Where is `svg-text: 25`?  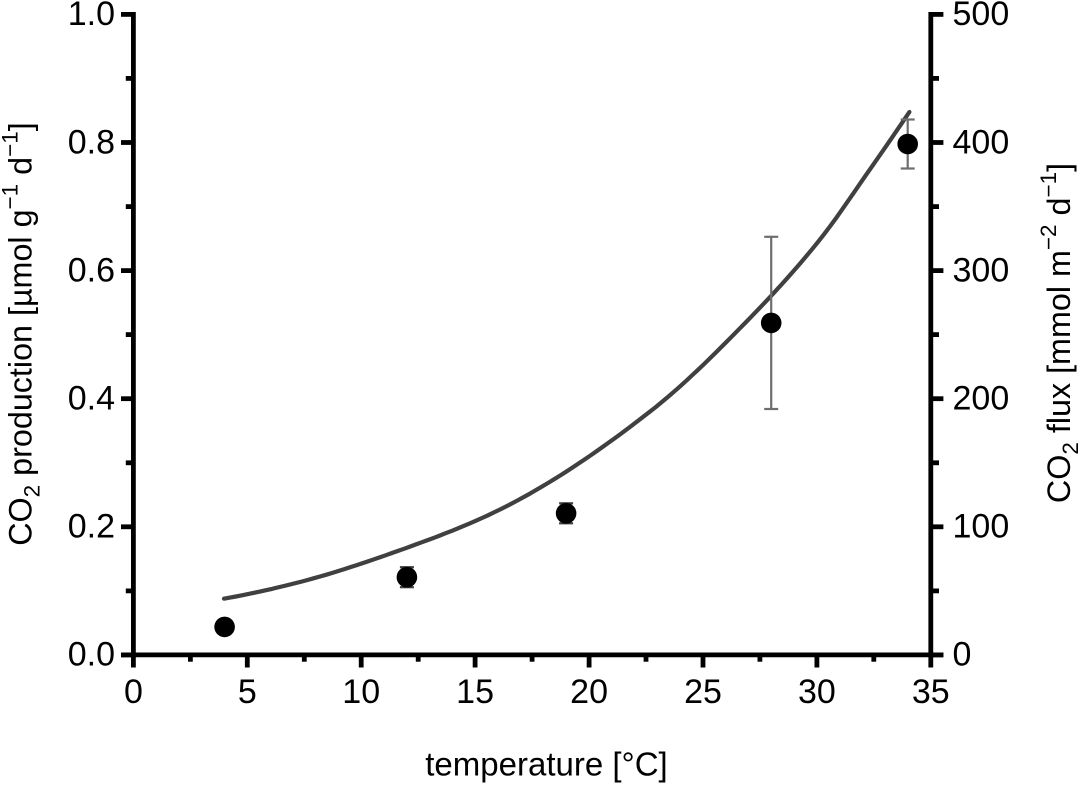
svg-text: 25 is located at coordinates (703, 692).